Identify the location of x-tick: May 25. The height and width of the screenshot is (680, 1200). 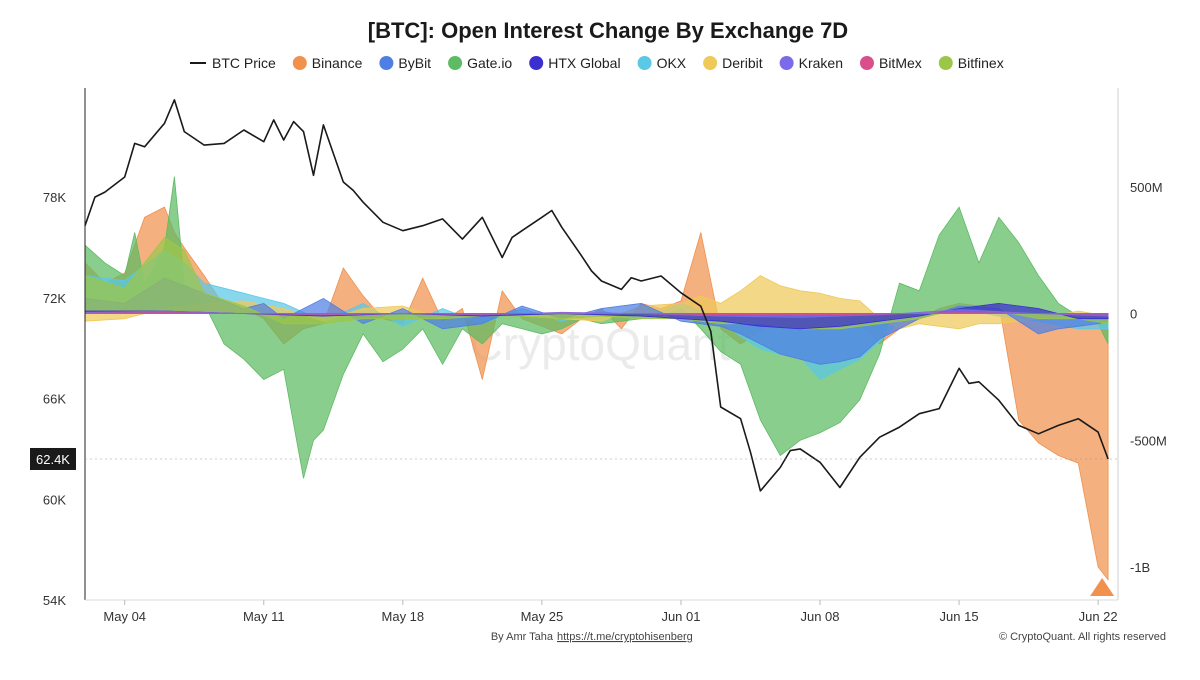
(542, 616).